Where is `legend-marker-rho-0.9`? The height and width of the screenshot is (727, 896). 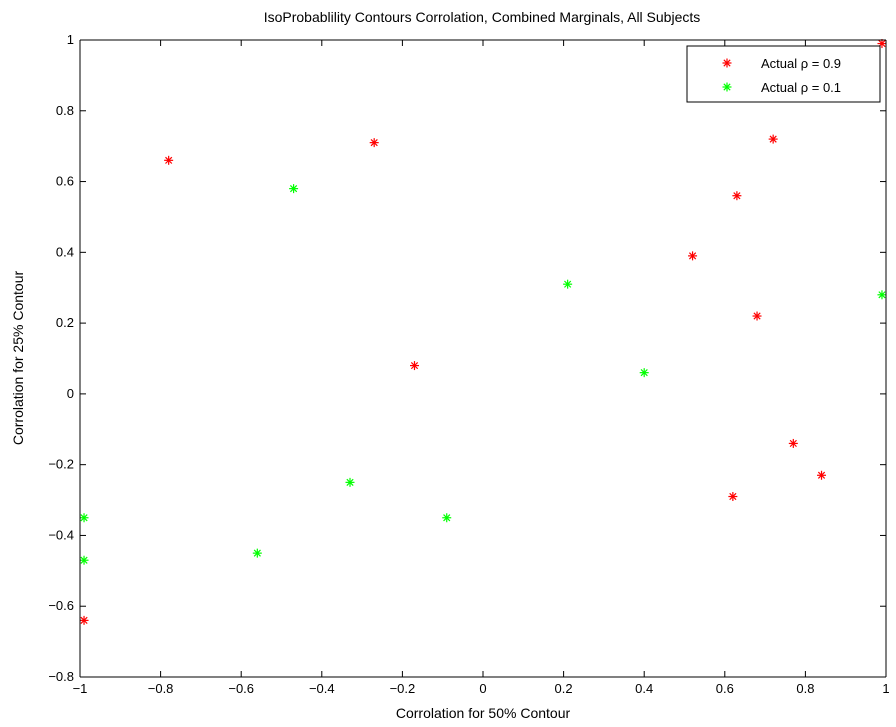
legend-marker-rho-0.9 is located at coordinates (727, 63).